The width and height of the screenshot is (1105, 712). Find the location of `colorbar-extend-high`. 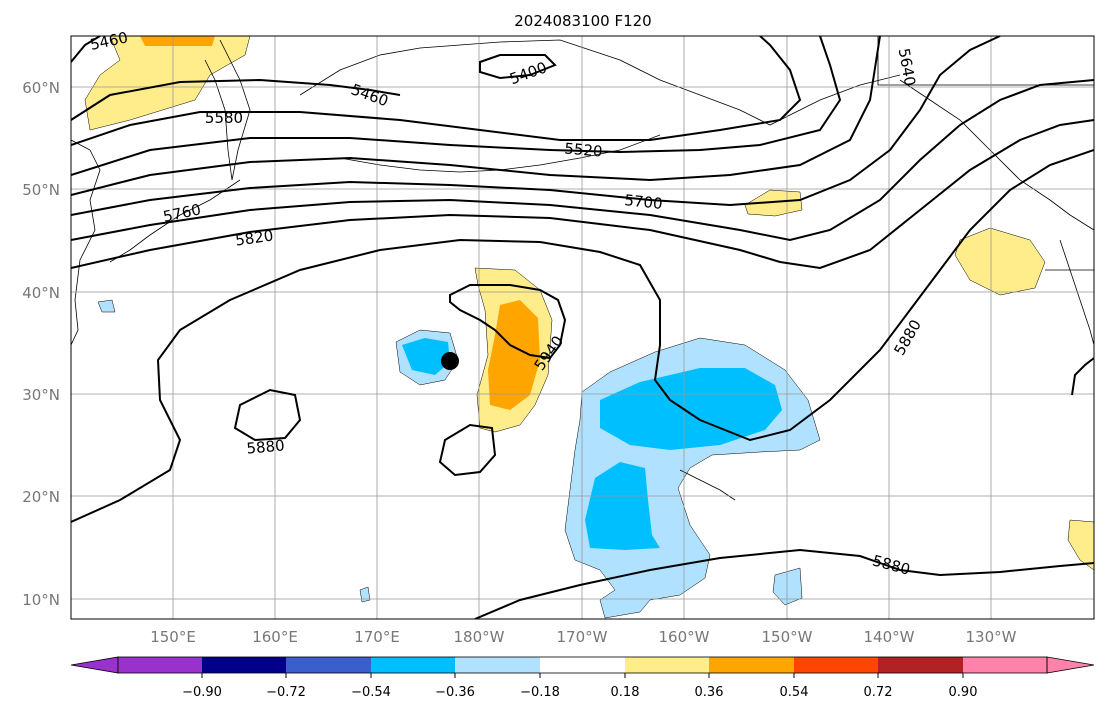

colorbar-extend-high is located at coordinates (1070, 665).